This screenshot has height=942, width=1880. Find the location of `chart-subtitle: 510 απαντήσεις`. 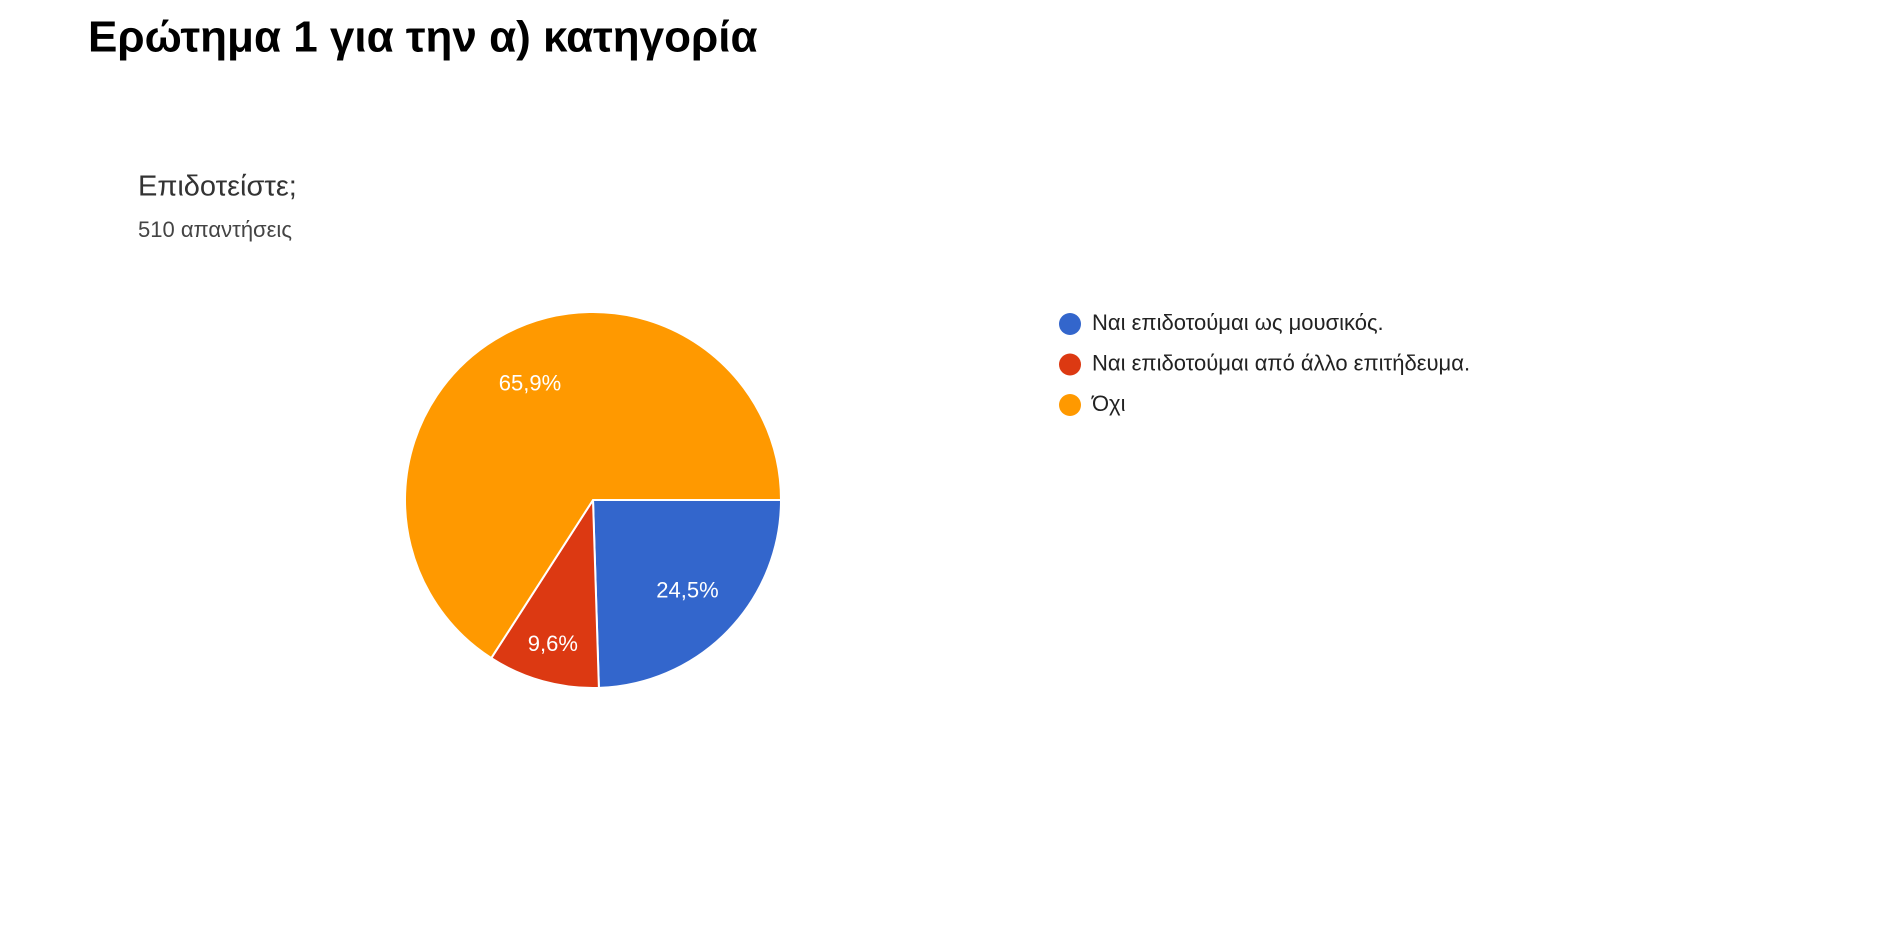

chart-subtitle: 510 απαντήσεις is located at coordinates (215, 229).